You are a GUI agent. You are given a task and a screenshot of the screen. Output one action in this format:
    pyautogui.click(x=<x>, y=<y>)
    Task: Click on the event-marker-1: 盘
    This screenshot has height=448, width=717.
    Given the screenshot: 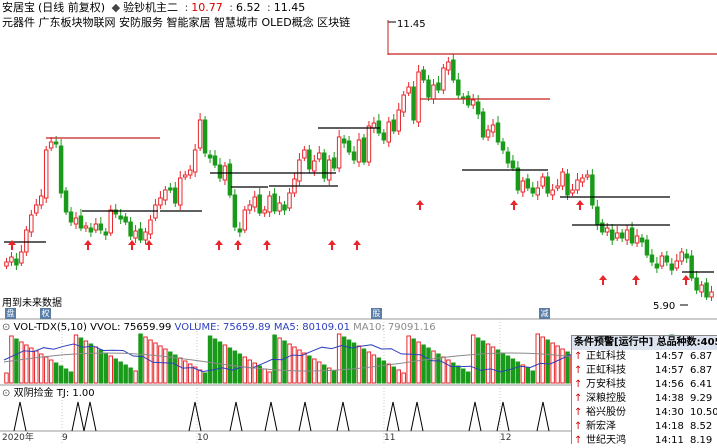 What is the action you would take?
    pyautogui.click(x=10, y=313)
    